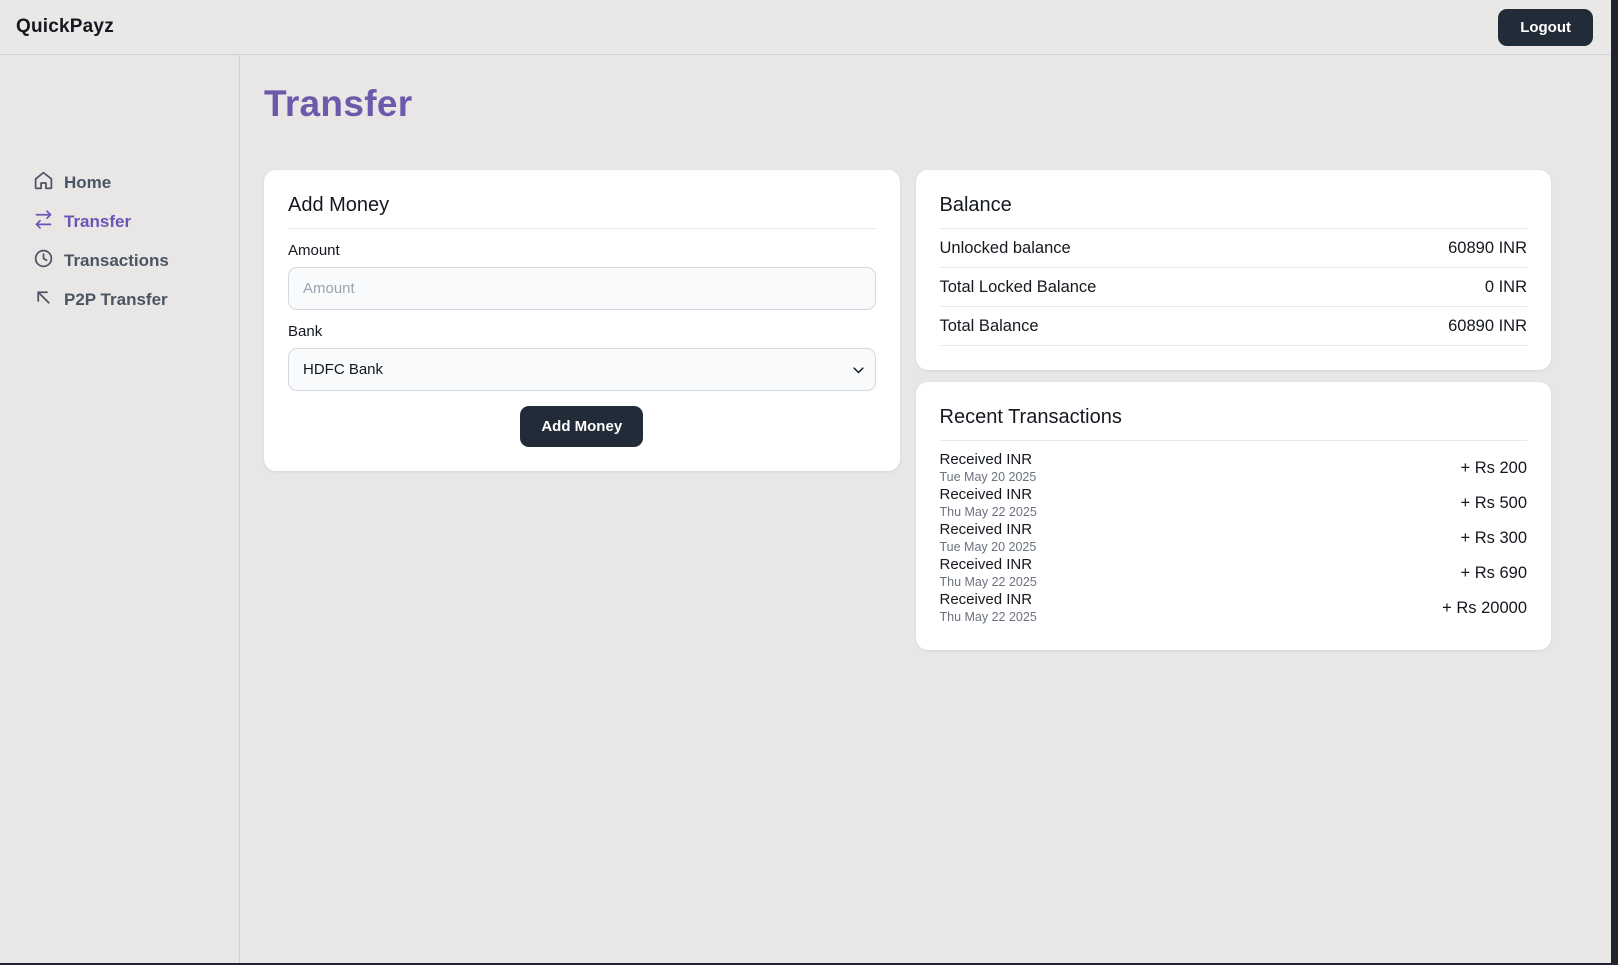  I want to click on amount-label: Amount, so click(314, 250).